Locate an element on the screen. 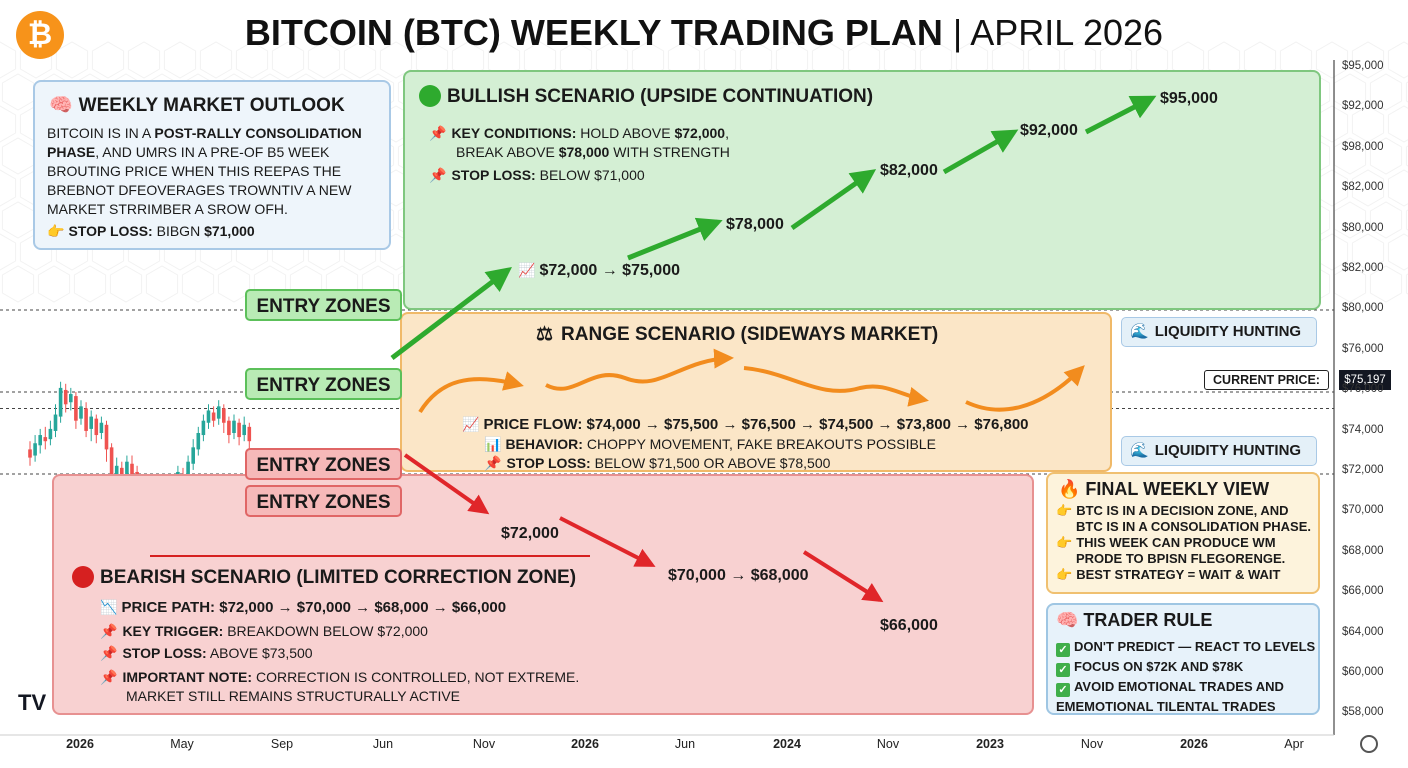 The image size is (1408, 768). entry-zone-1: ENTRY ZONES is located at coordinates (323, 305).